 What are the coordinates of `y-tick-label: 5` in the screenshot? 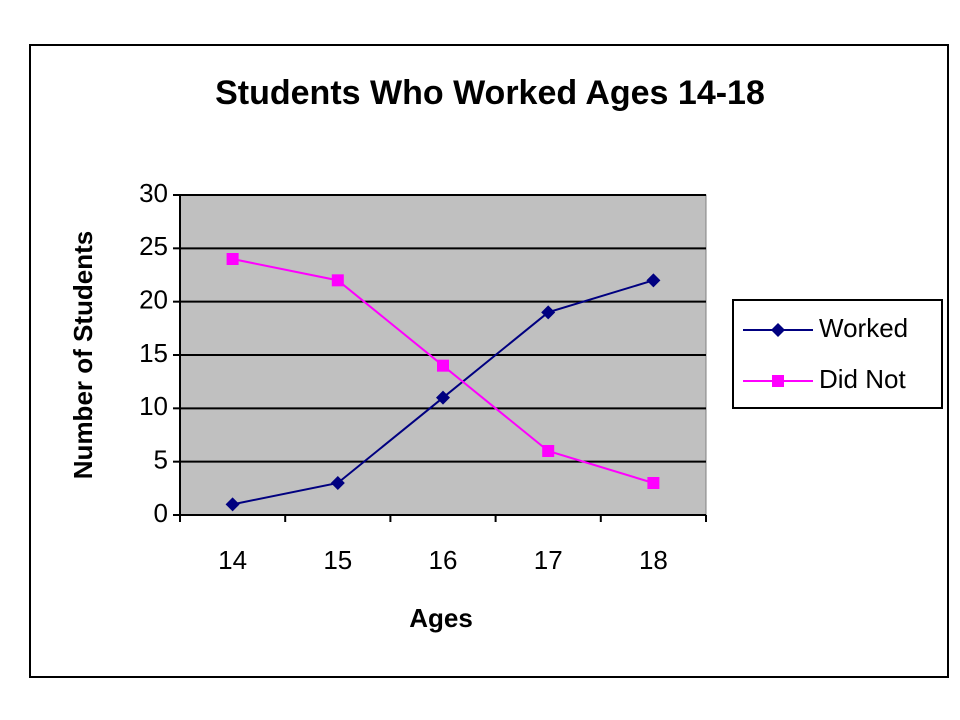 It's located at (161, 460).